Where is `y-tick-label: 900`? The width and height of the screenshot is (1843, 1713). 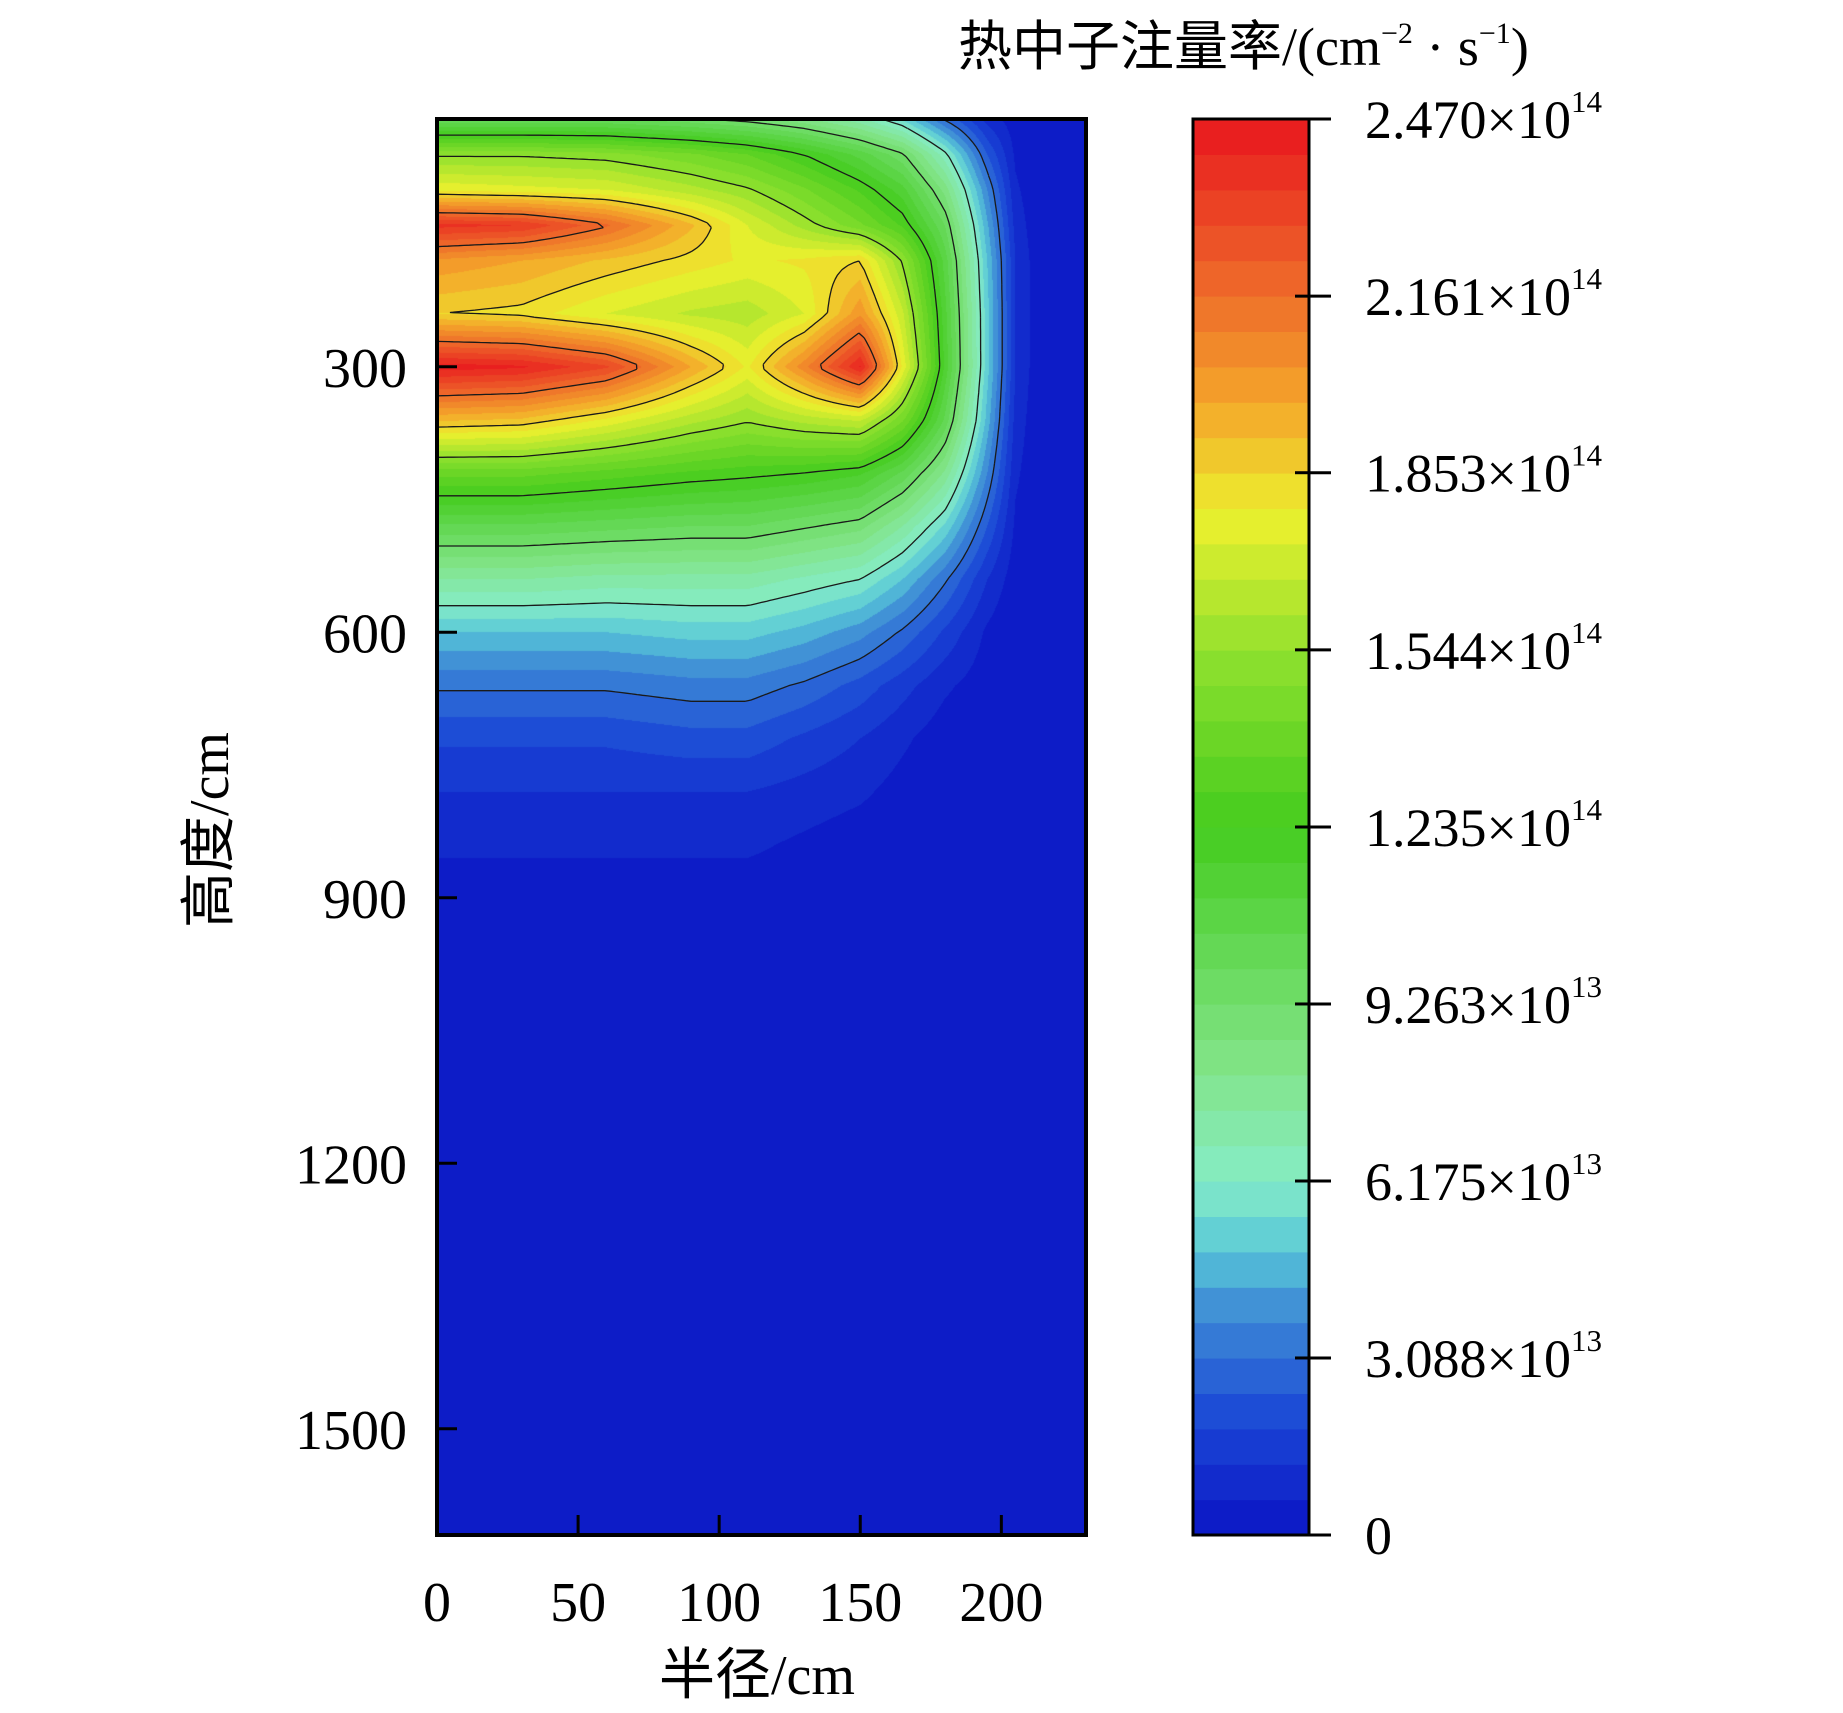
y-tick-label: 900 is located at coordinates (365, 900).